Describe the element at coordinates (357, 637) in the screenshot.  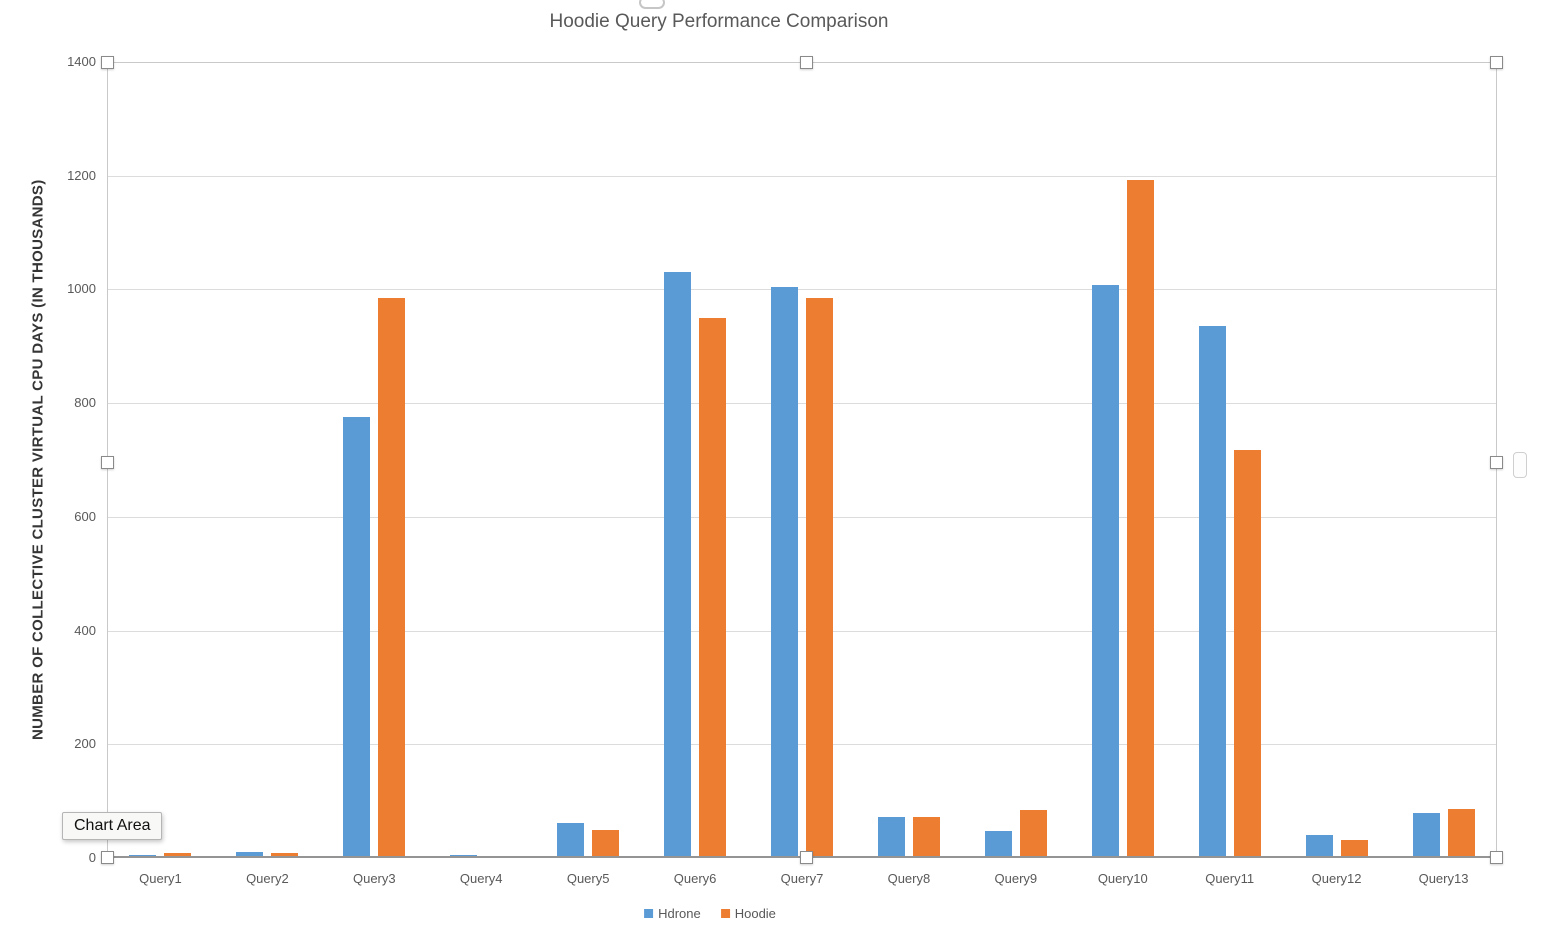
I see `bar-hdrone-query3` at that location.